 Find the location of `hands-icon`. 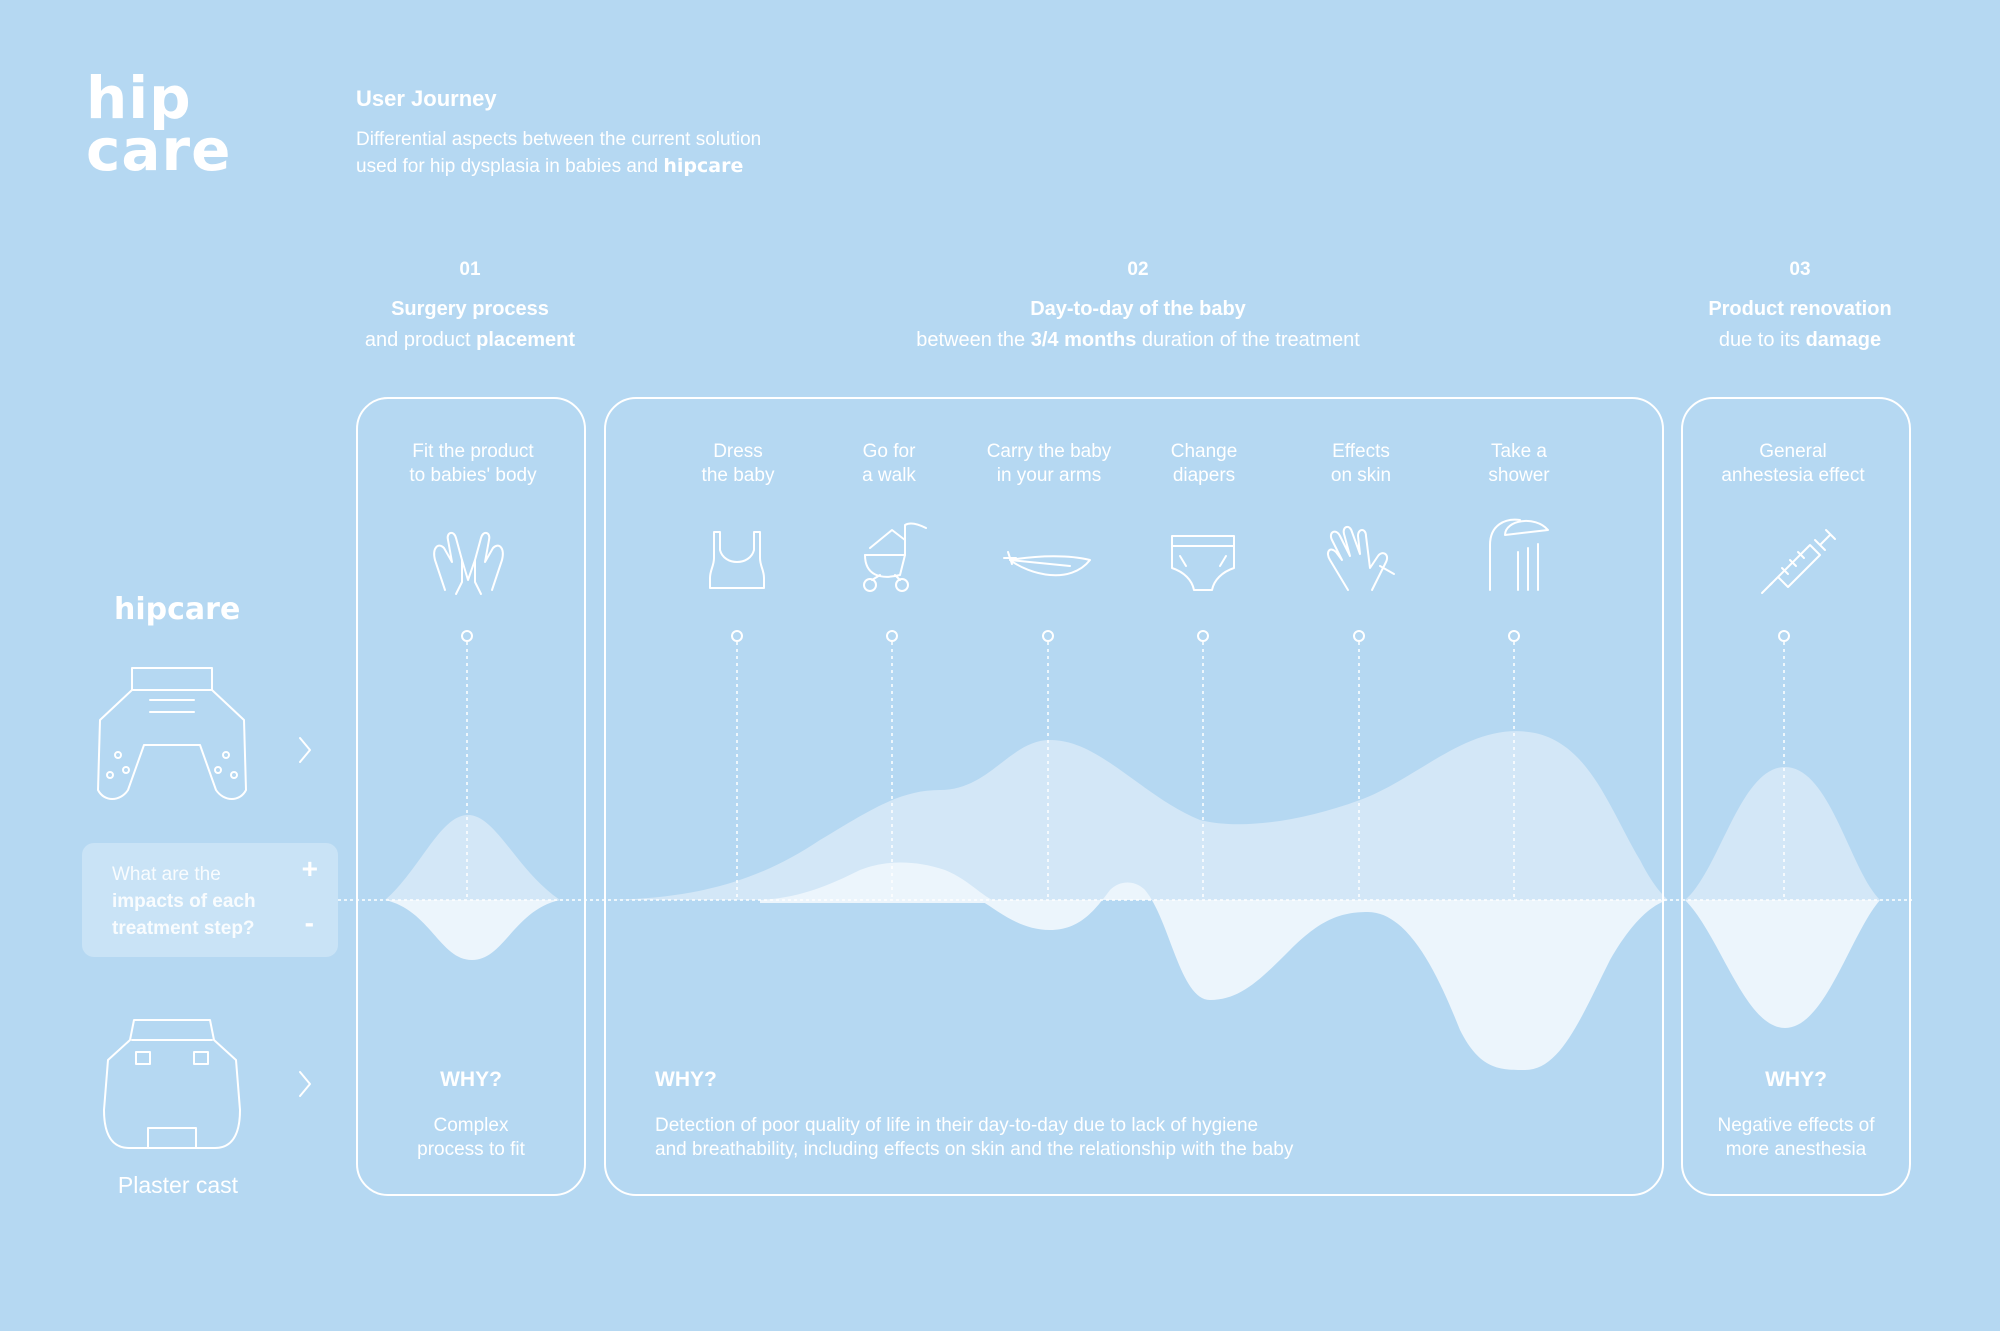

hands-icon is located at coordinates (468, 563).